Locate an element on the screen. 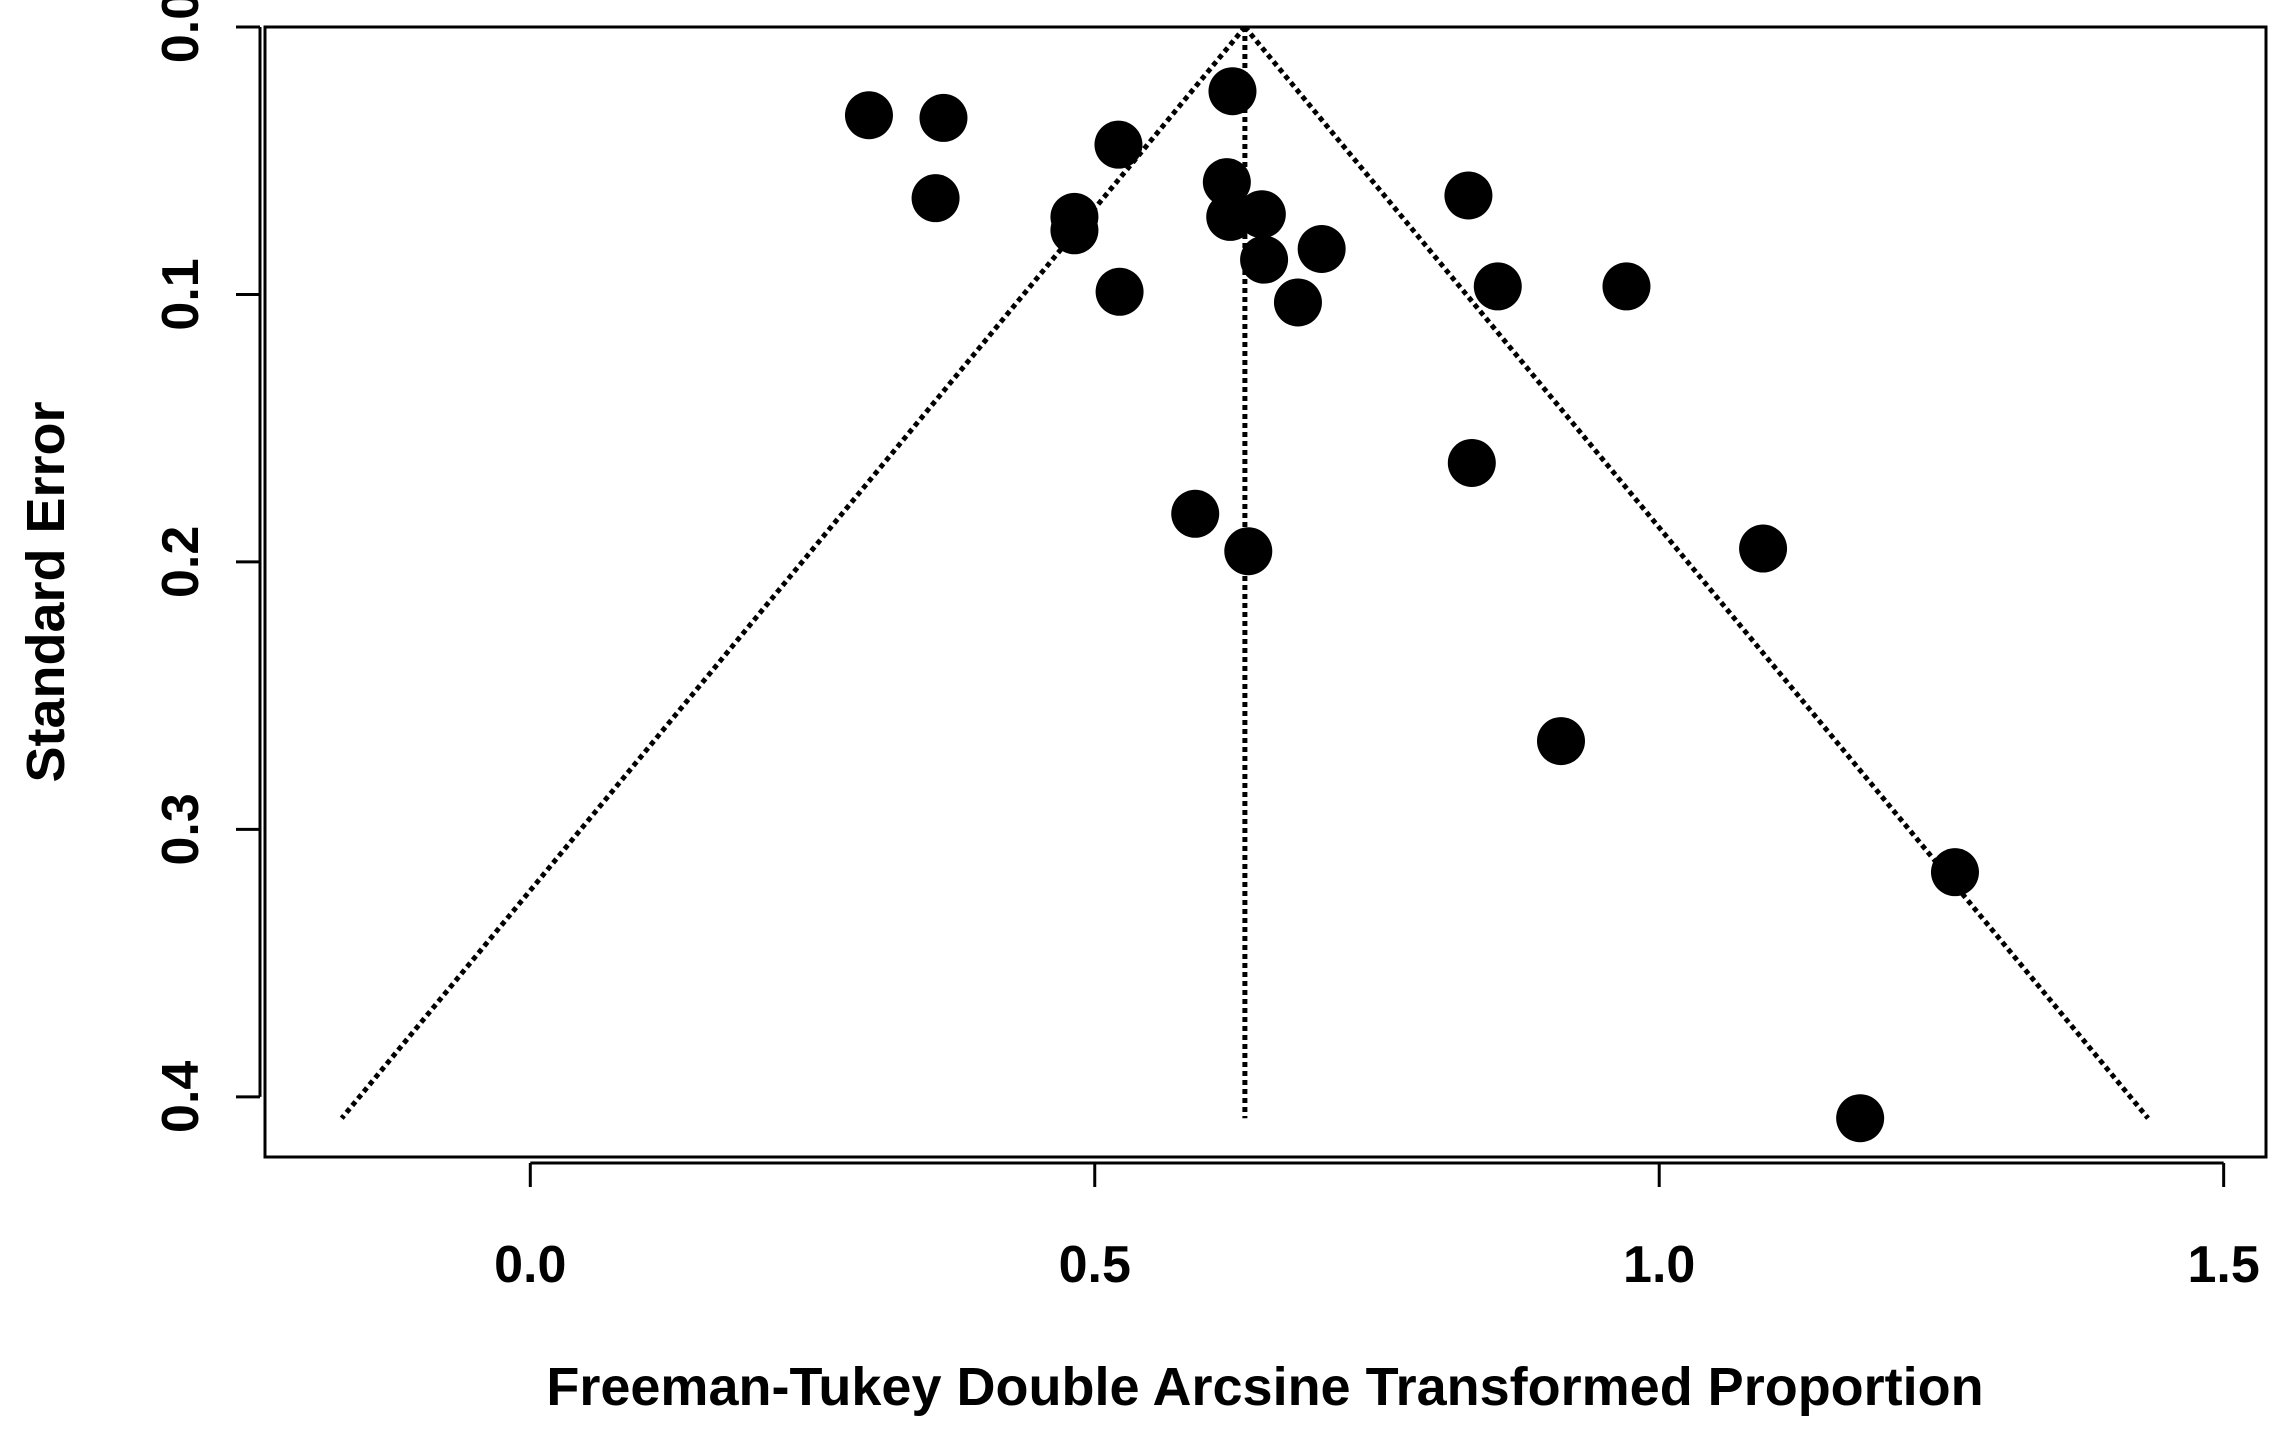 The image size is (2286, 1439). x-axis: 0.0 0.5 1.0 1.5 is located at coordinates (1377, 1227).